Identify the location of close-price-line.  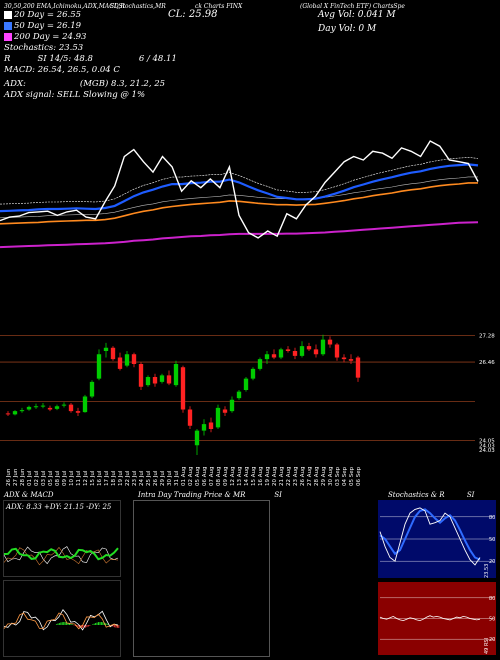
(239, 189).